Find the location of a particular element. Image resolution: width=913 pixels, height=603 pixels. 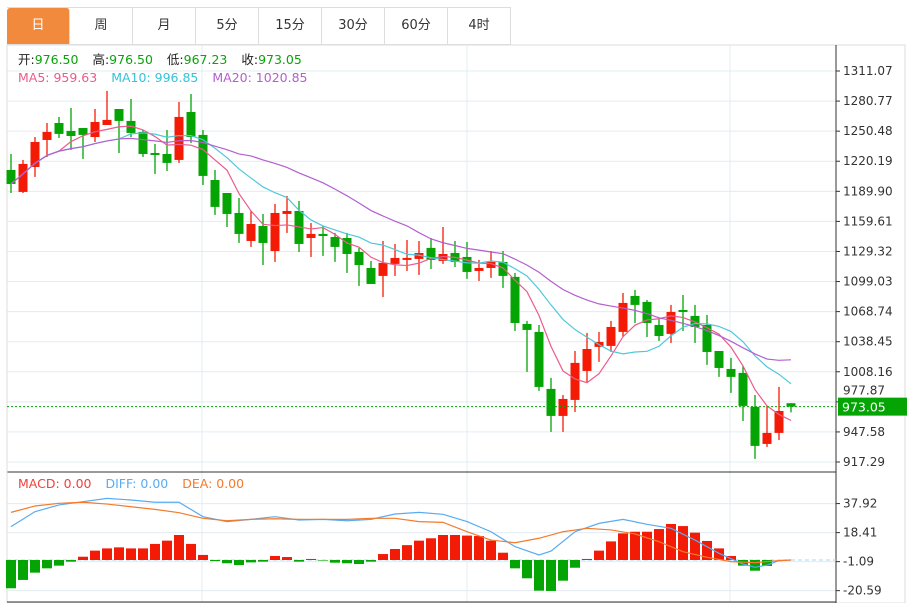

tab-6: 60分 is located at coordinates (416, 26).